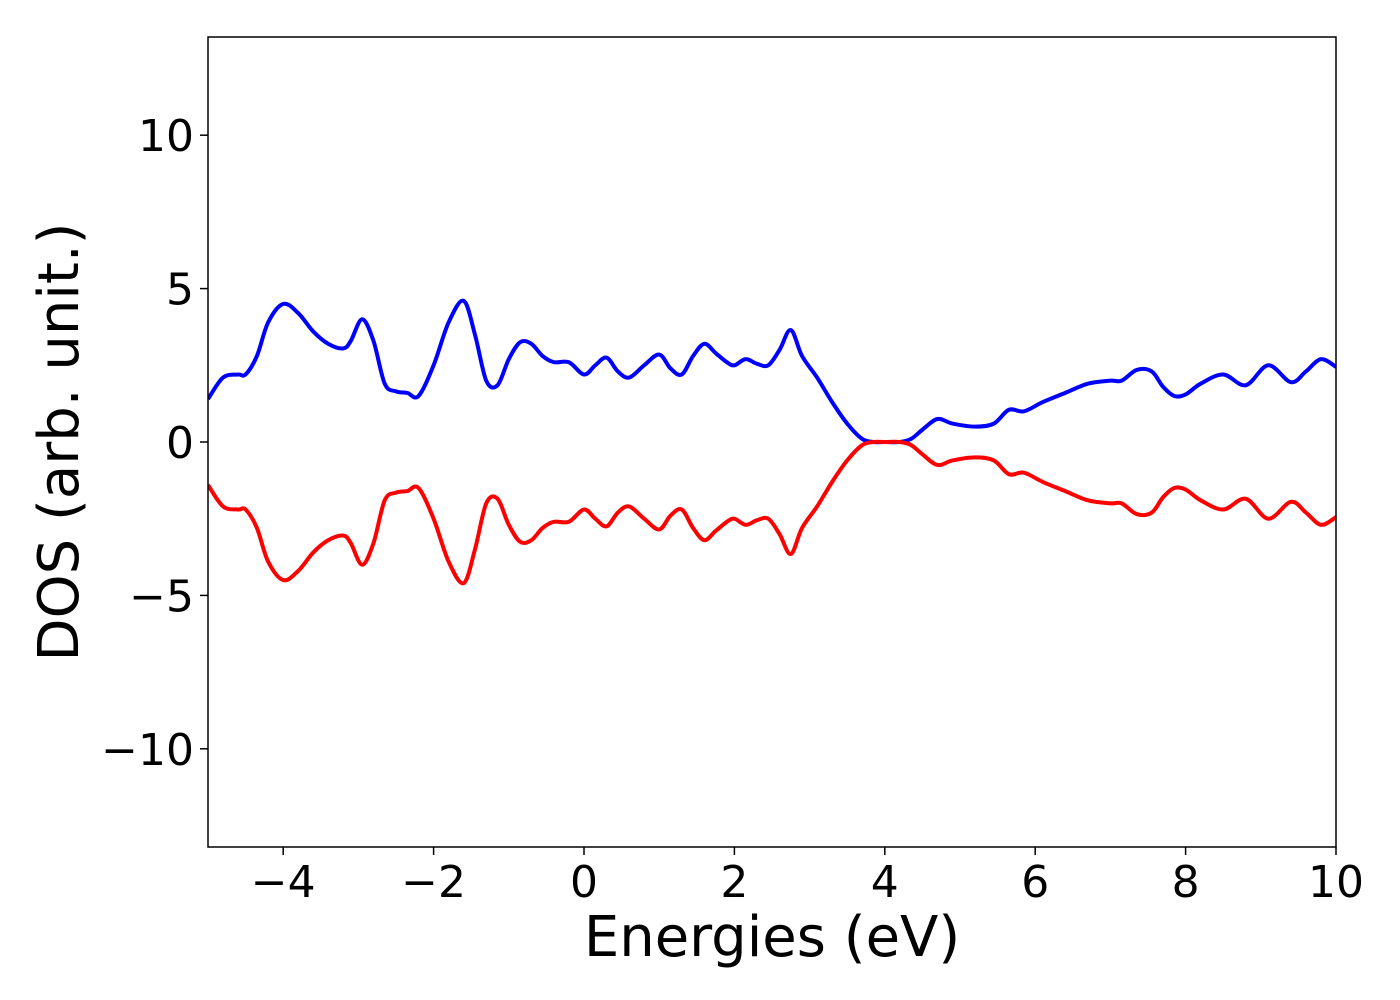  I want to click on x-axis-label: Energies (eV), so click(772, 937).